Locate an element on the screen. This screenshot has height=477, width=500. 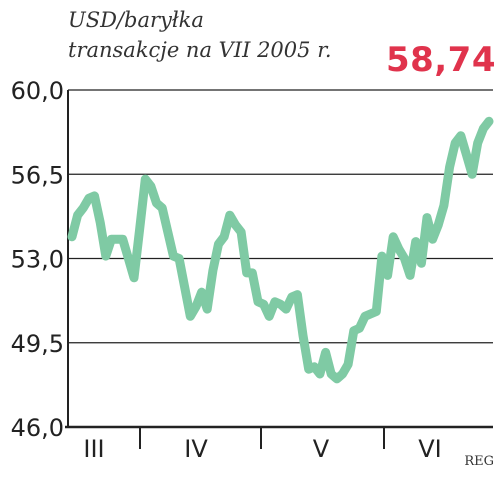
x-tick-label: V is located at coordinates (321, 449).